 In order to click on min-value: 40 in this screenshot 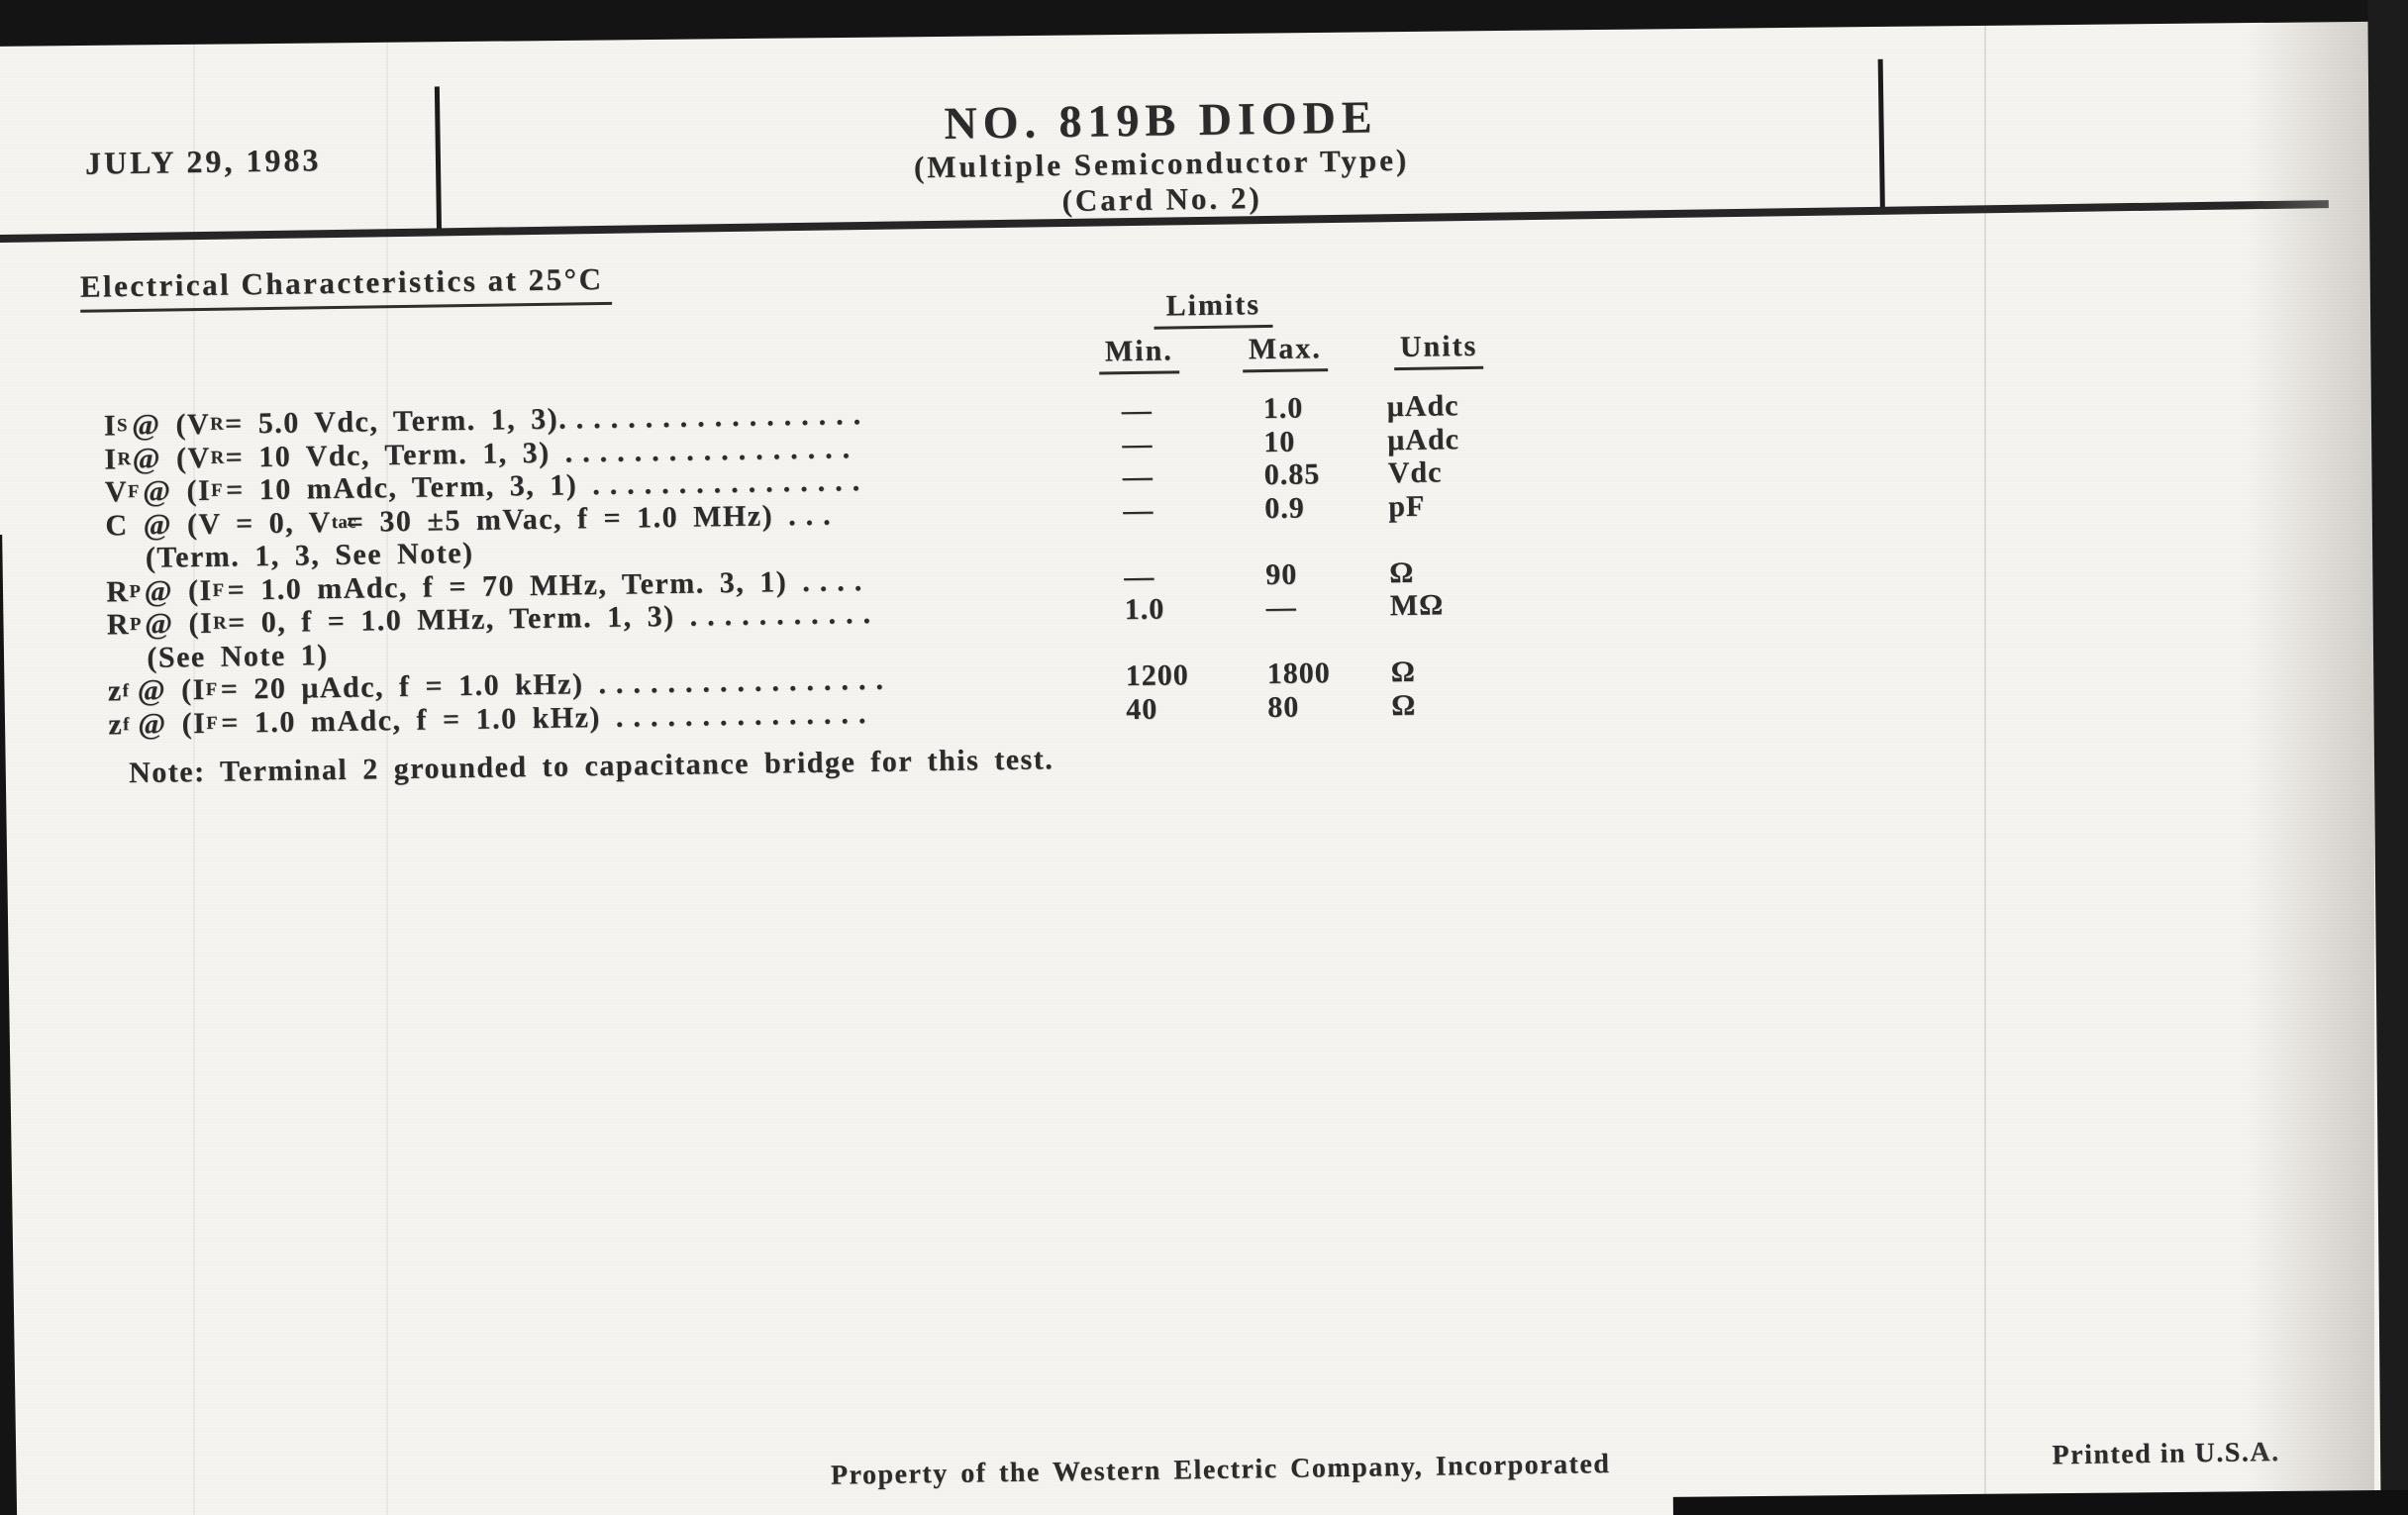, I will do `click(1142, 709)`.